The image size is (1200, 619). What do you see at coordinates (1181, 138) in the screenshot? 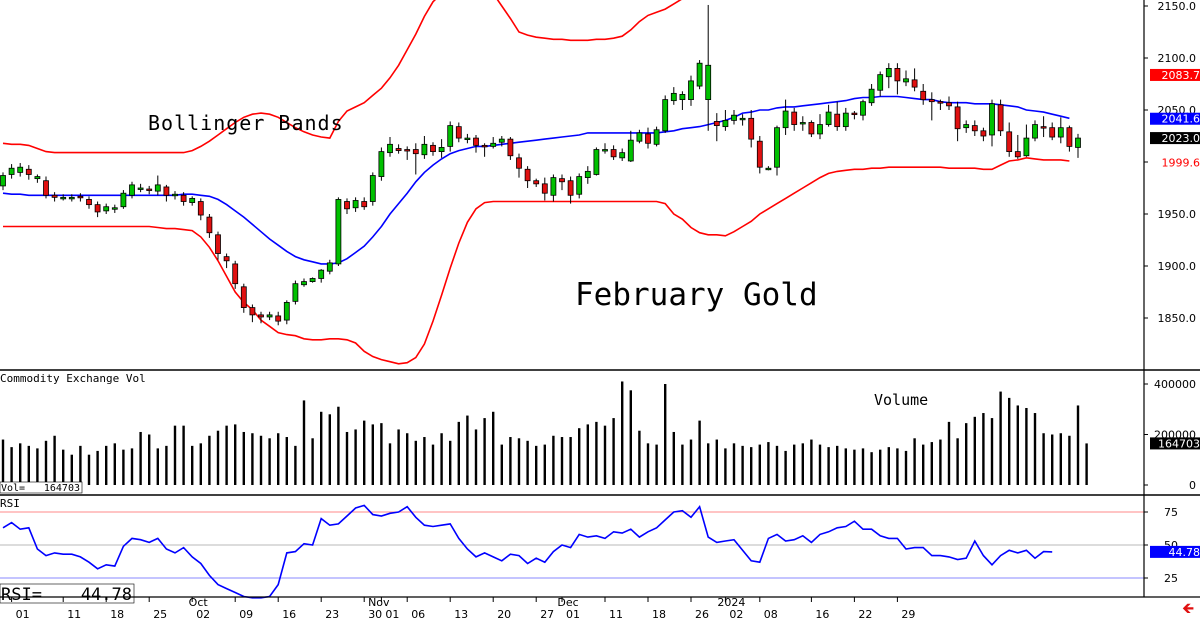
I see `close-last-badge: 2023.0` at bounding box center [1181, 138].